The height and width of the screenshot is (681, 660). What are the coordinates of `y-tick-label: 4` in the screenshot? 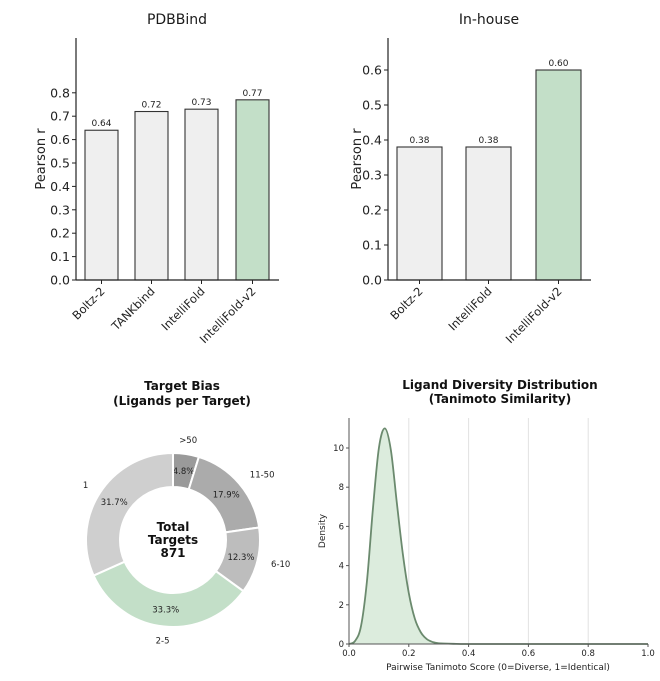 It's located at (341, 567).